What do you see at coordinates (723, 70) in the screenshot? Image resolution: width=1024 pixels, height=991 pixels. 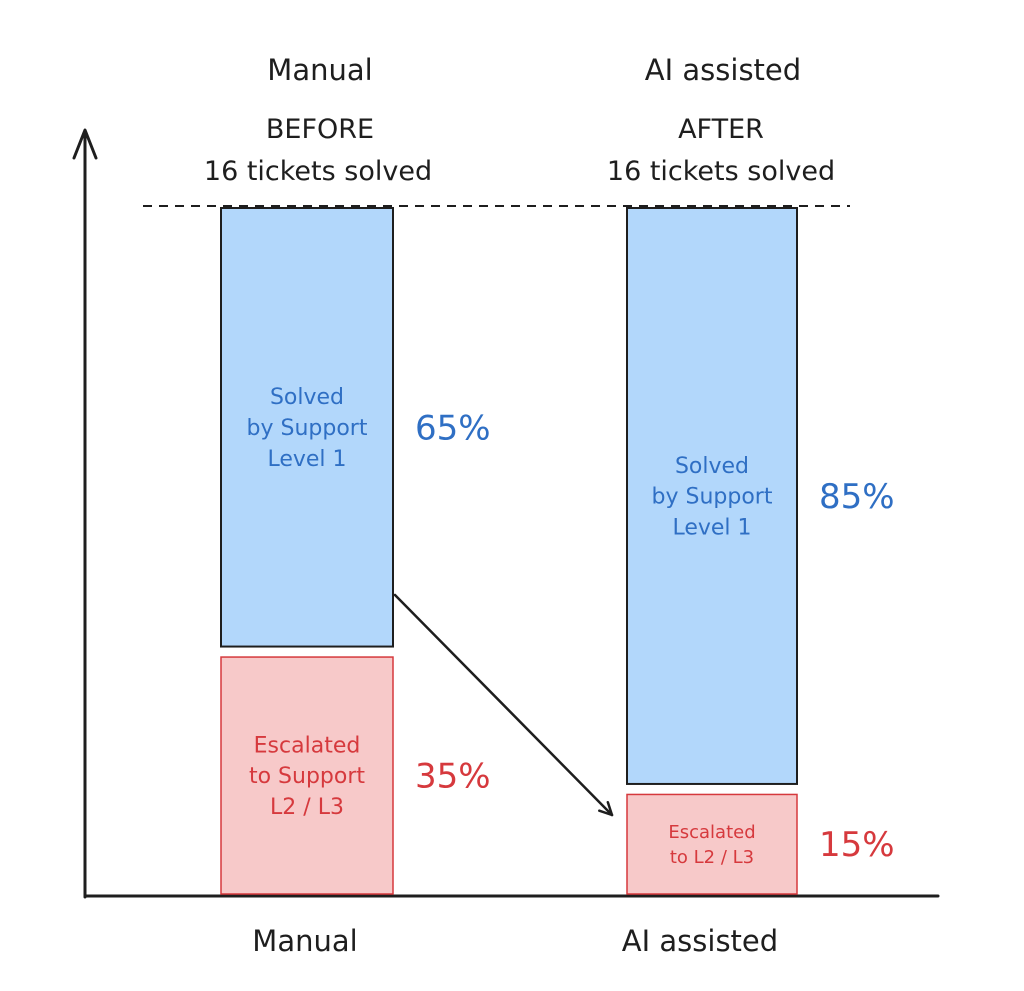 I see `header-ai-title: AI assisted` at bounding box center [723, 70].